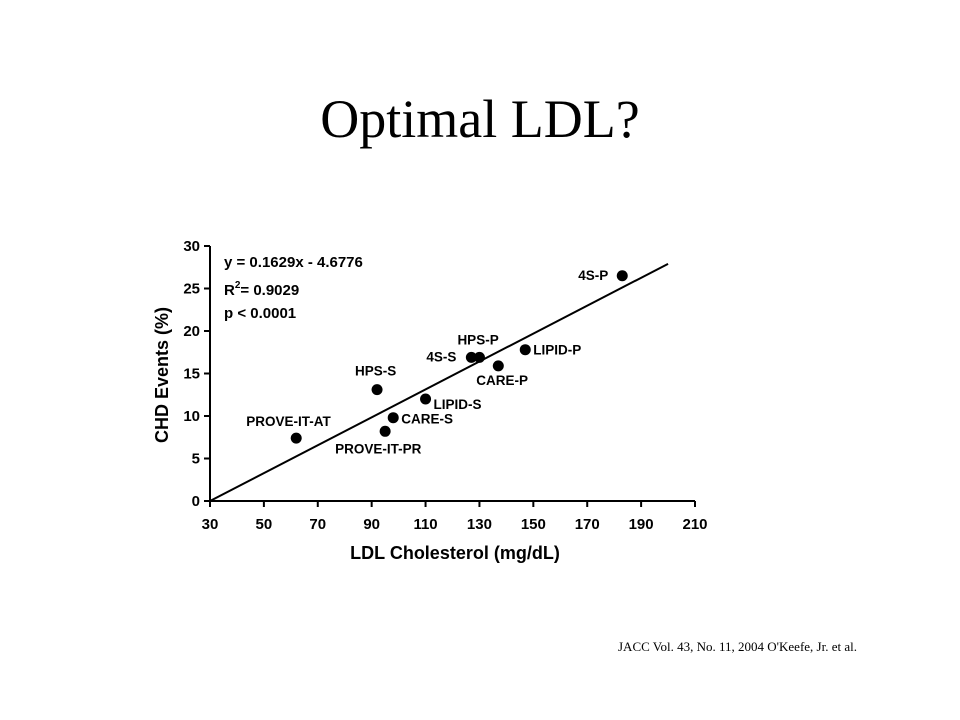  I want to click on p-value-annotation: p < 0.0001, so click(260, 313).